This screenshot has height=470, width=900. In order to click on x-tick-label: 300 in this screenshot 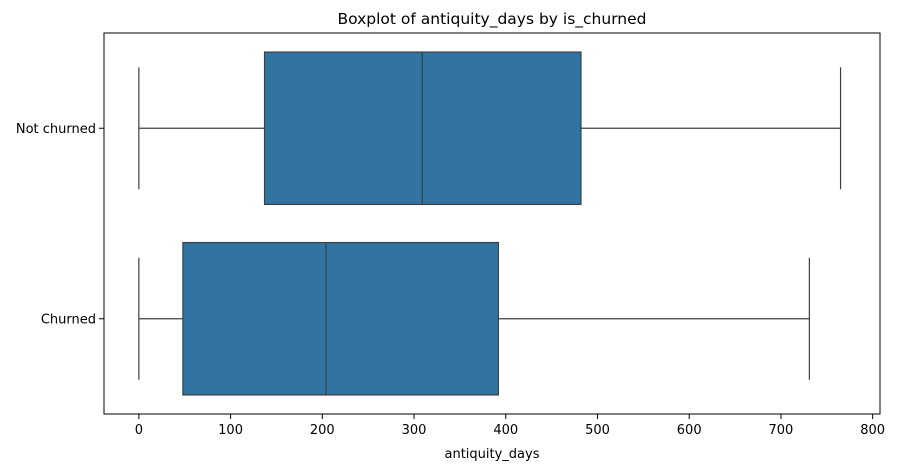, I will do `click(414, 430)`.